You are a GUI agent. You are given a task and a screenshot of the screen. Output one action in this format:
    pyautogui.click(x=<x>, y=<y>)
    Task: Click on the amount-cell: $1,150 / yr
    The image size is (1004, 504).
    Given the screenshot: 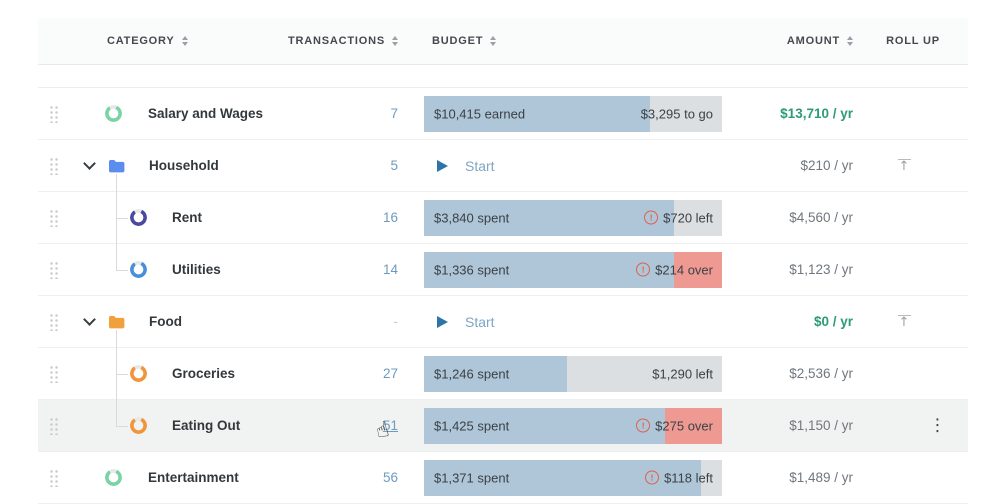 What is the action you would take?
    pyautogui.click(x=790, y=425)
    